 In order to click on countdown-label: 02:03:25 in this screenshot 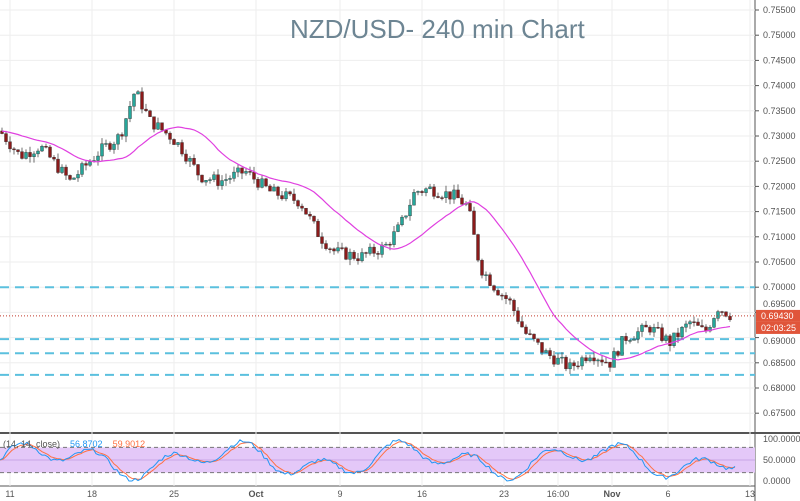, I will do `click(778, 328)`.